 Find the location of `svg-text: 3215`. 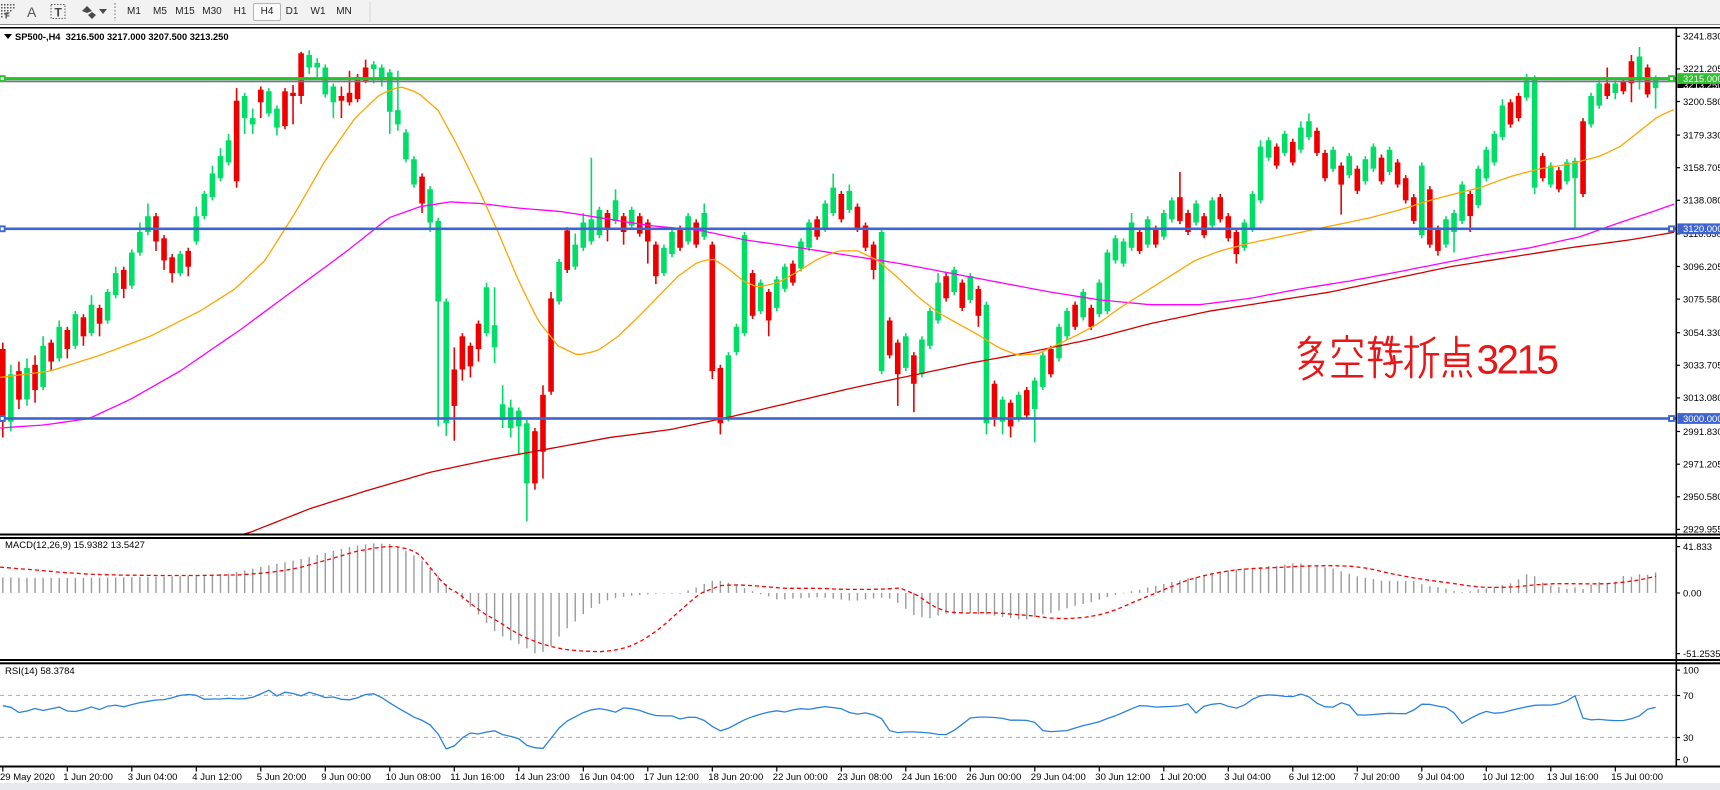

svg-text: 3215 is located at coordinates (1516, 358).